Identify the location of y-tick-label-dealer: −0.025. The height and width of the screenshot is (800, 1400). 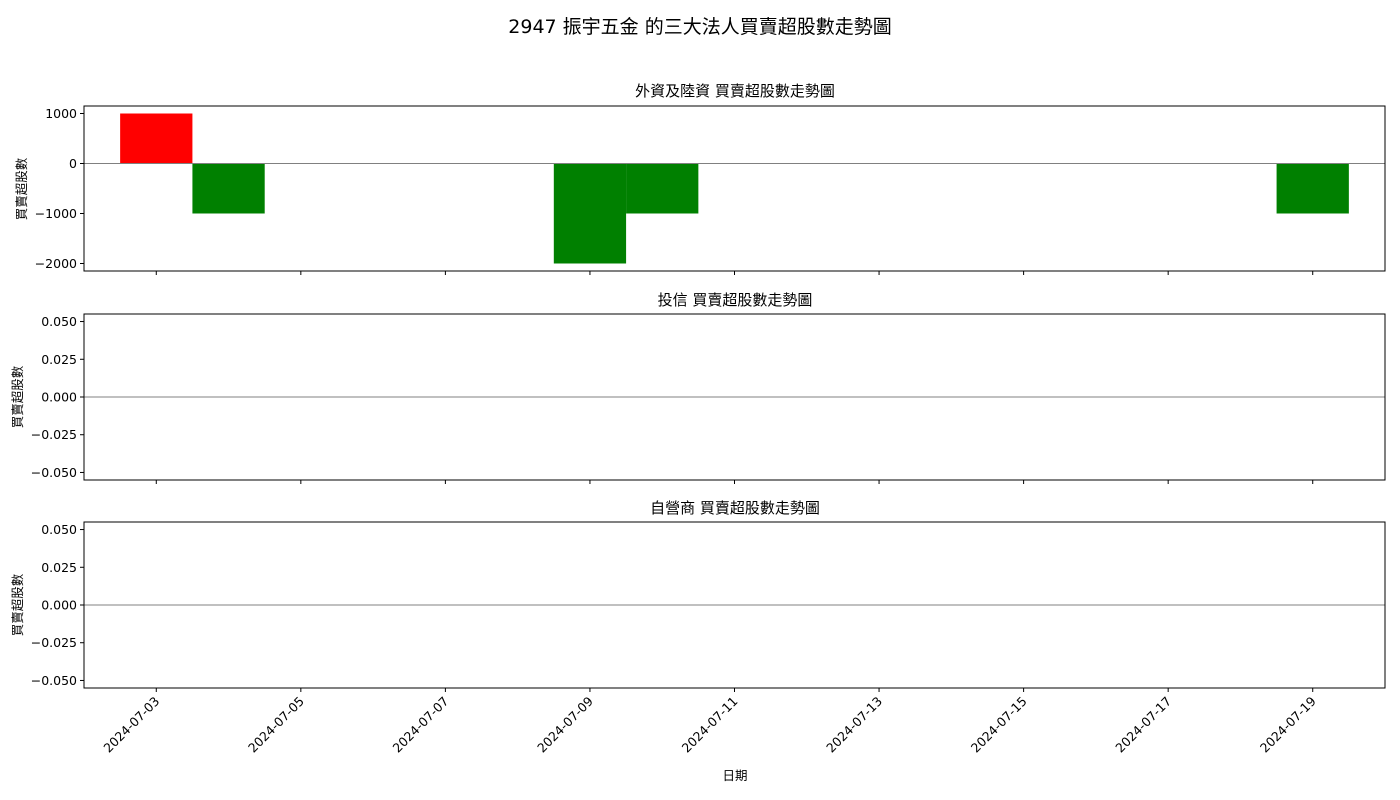
(54, 642).